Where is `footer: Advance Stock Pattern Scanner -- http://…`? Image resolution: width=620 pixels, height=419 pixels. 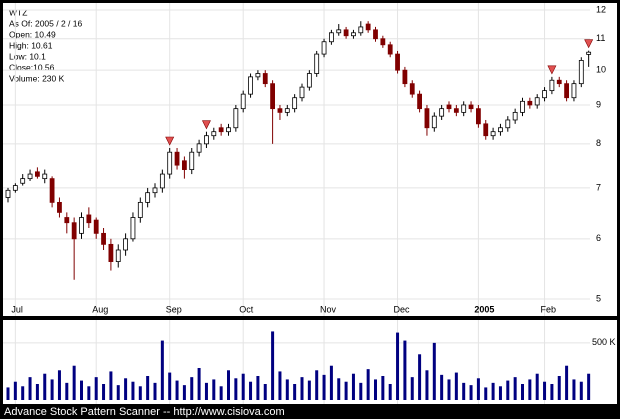 footer: Advance Stock Pattern Scanner -- http://… is located at coordinates (144, 412).